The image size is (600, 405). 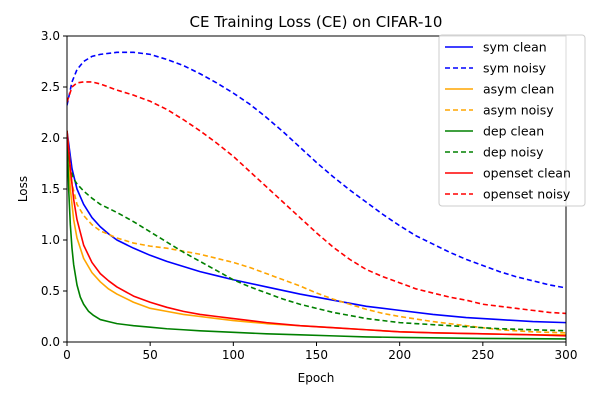 What do you see at coordinates (482, 355) in the screenshot?
I see `x-tick-label: 250` at bounding box center [482, 355].